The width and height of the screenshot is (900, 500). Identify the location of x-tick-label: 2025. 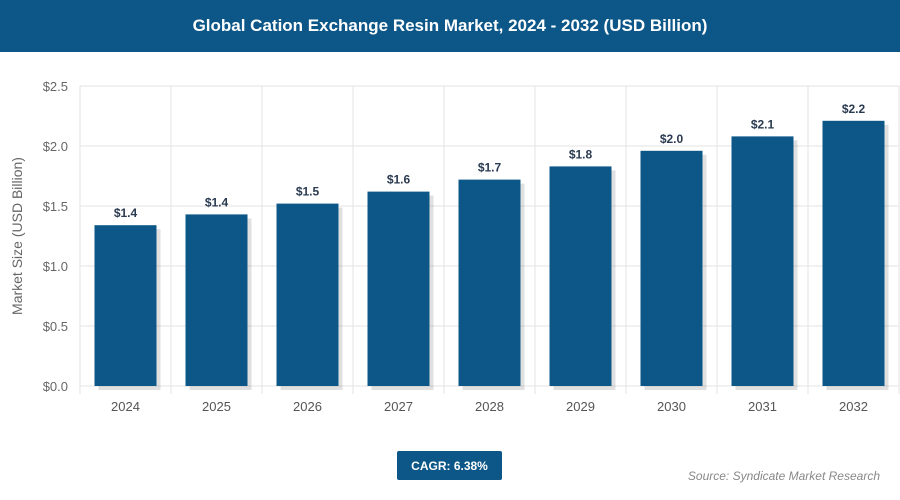
(216, 406).